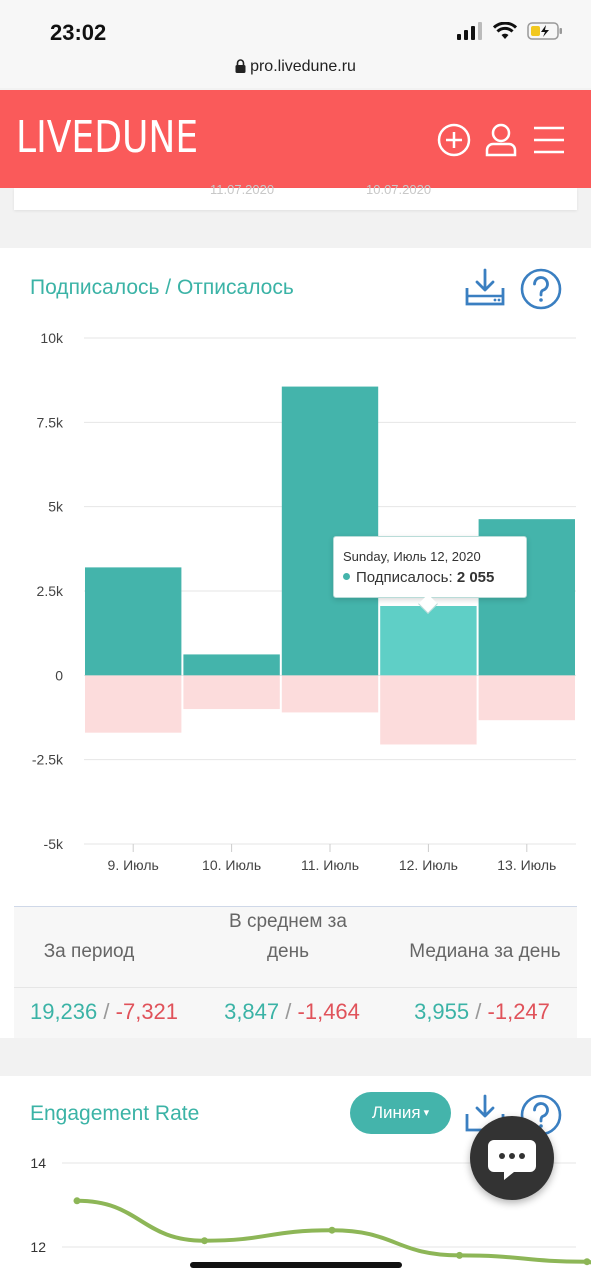 The width and height of the screenshot is (591, 1280). Describe the element at coordinates (485, 951) in the screenshot. I see `stat-header-median: Медиана за день` at that location.